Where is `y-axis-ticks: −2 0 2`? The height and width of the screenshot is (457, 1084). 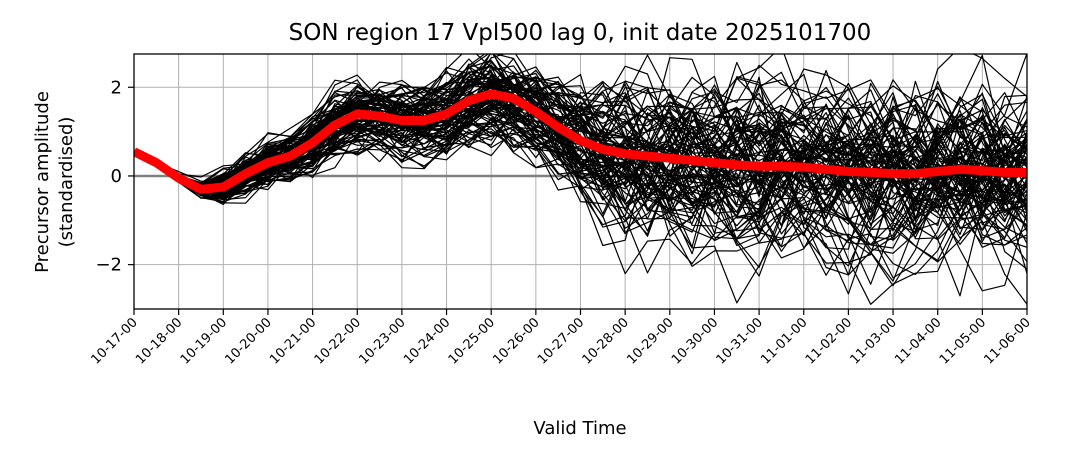
y-axis-ticks: −2 0 2 is located at coordinates (114, 176).